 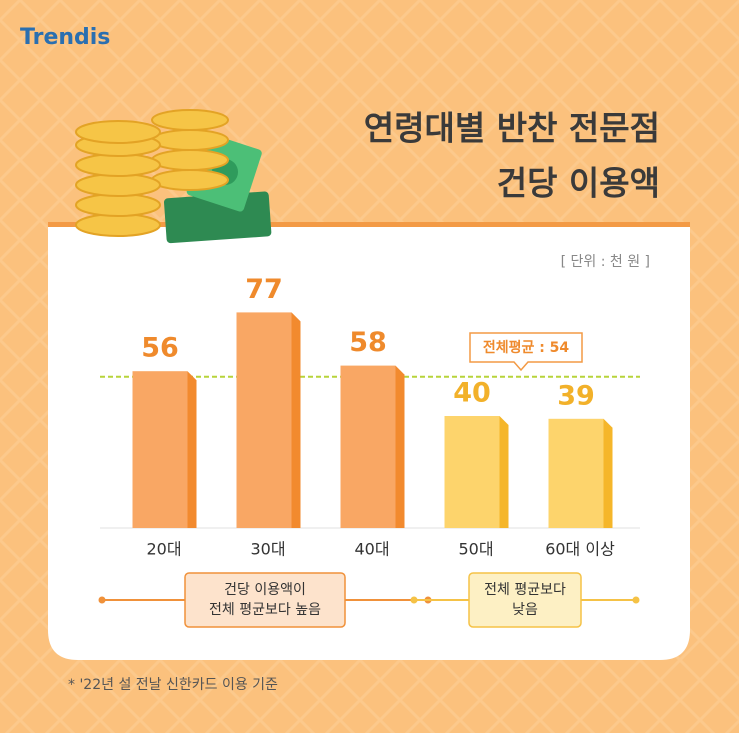 What do you see at coordinates (173, 685) in the screenshot?
I see `footnote: * '22년 설 전날 신한카드 이용 기준` at bounding box center [173, 685].